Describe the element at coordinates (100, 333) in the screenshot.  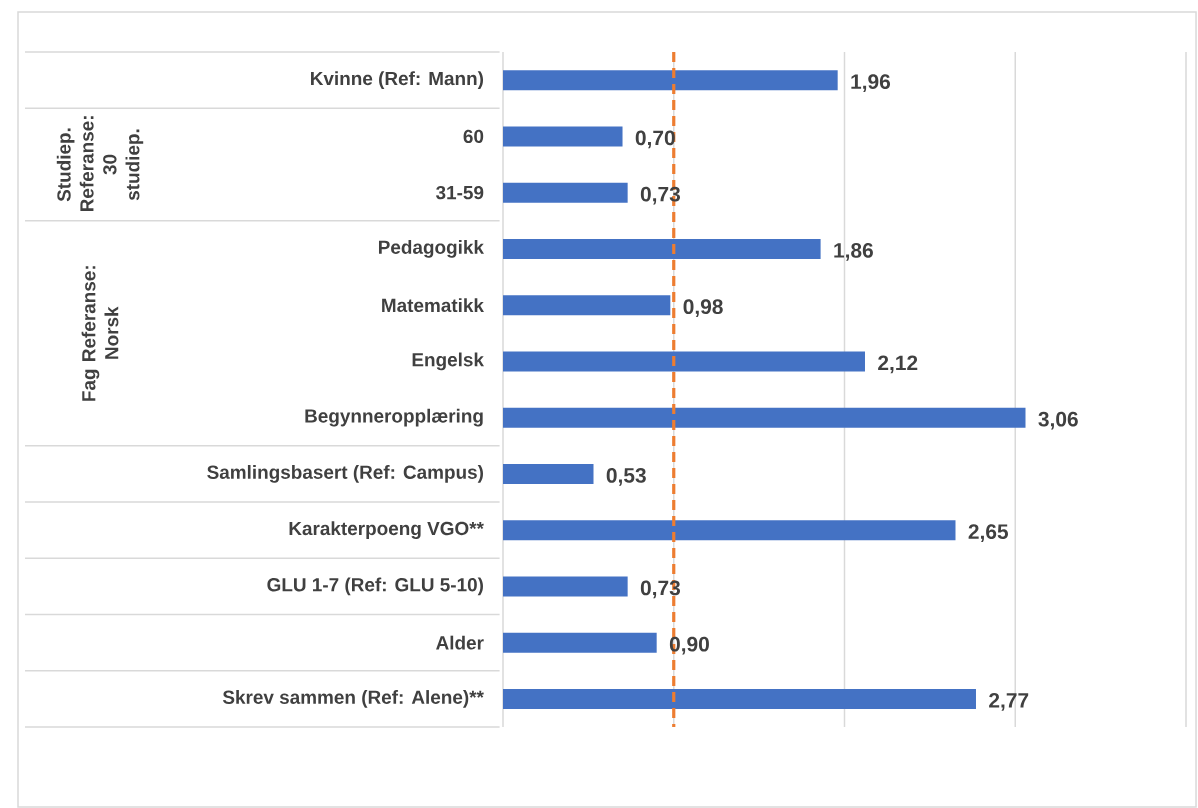
I see `text: Fag Referanse: Norsk` at that location.